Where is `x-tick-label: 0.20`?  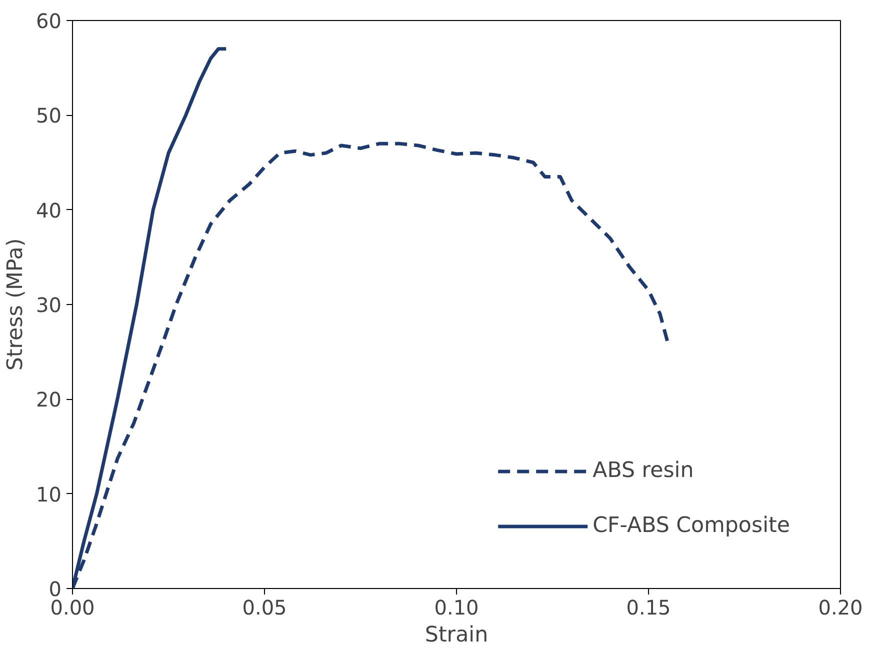
x-tick-label: 0.20 is located at coordinates (840, 608).